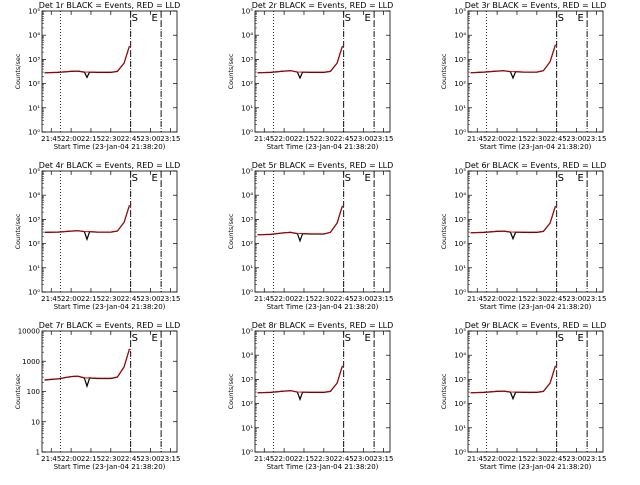  What do you see at coordinates (38, 453) in the screenshot?
I see `y-tick-label: 1` at bounding box center [38, 453].